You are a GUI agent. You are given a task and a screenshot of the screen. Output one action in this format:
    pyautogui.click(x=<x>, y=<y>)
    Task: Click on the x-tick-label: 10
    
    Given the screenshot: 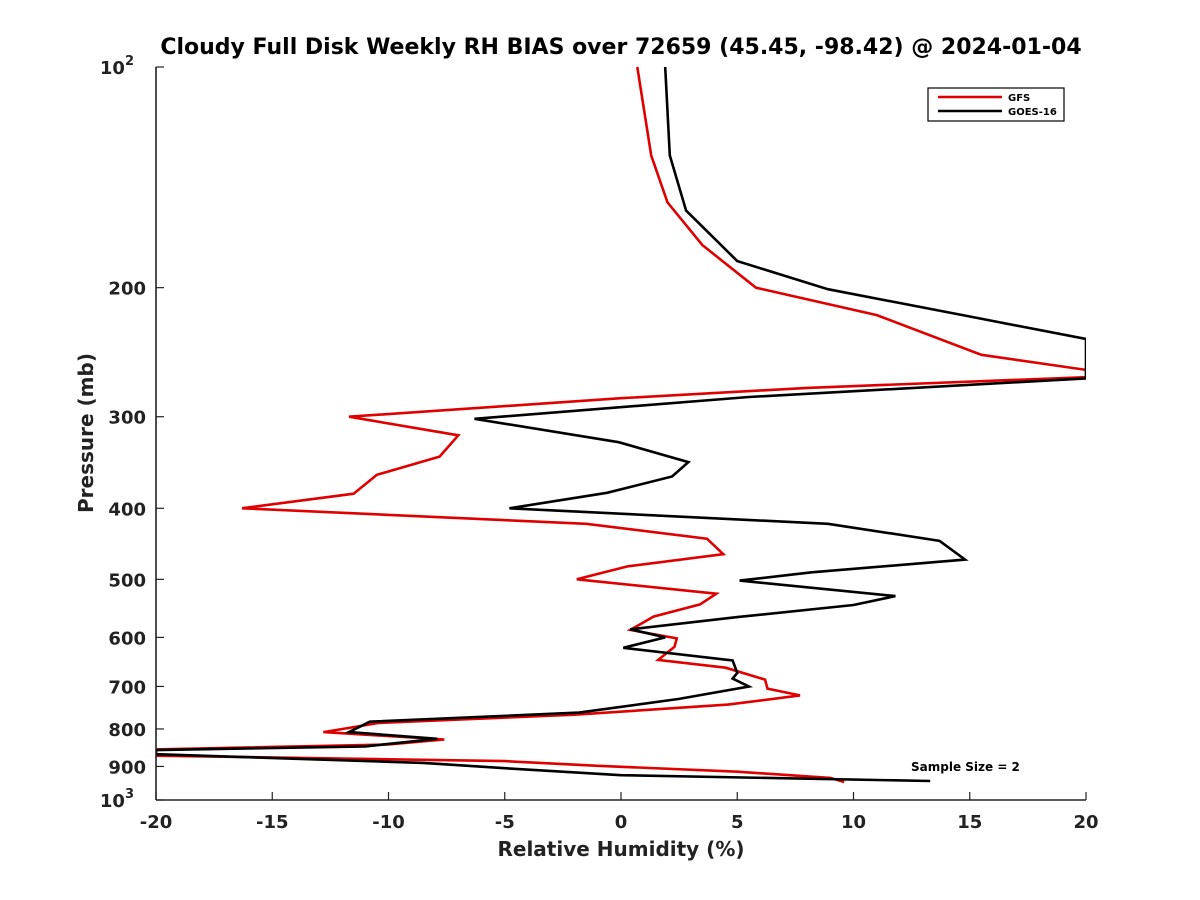 What is the action you would take?
    pyautogui.click(x=853, y=822)
    